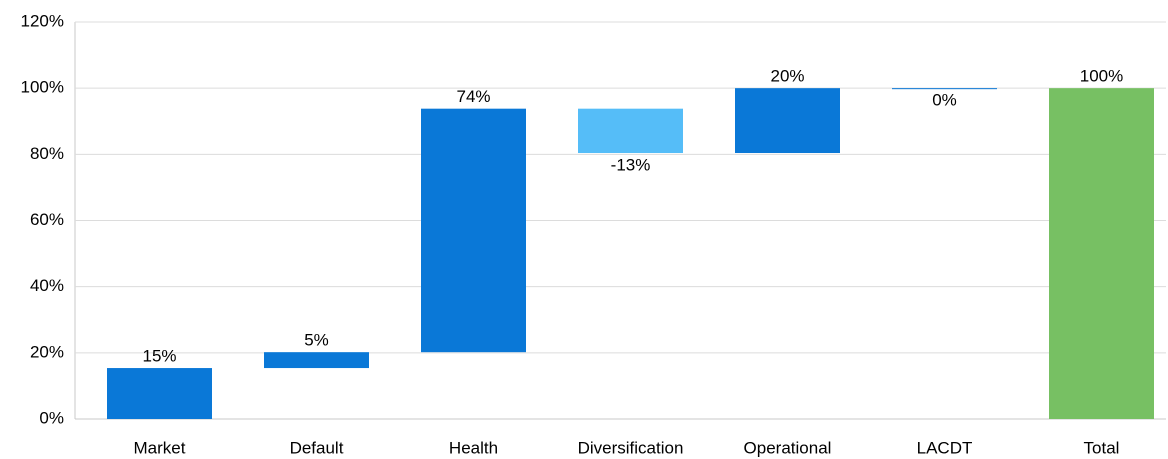  I want to click on y-tick-label: 80%, so click(47, 153).